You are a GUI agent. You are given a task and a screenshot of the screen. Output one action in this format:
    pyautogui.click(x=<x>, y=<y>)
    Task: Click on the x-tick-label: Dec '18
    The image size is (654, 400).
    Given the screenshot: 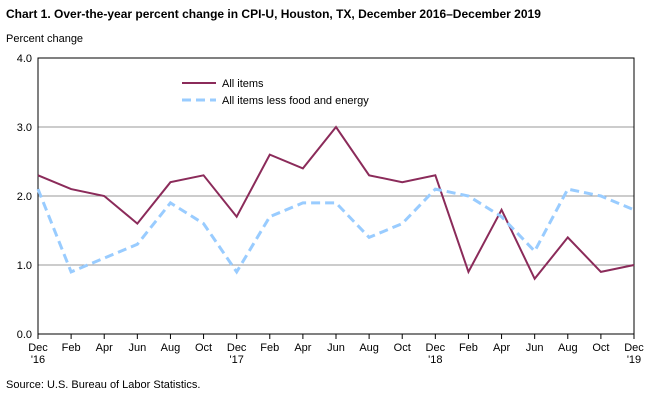 What is the action you would take?
    pyautogui.click(x=436, y=354)
    